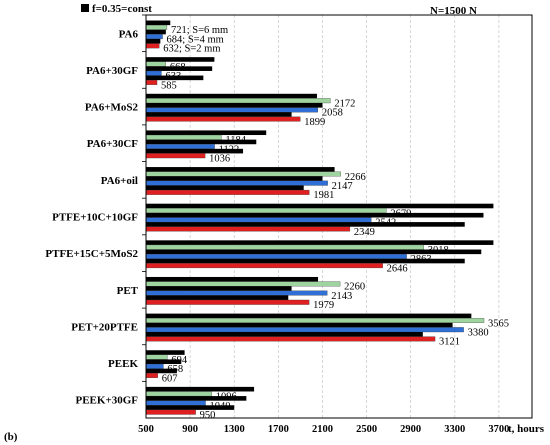 The height and width of the screenshot is (445, 550). What do you see at coordinates (332, 113) in the screenshot?
I see `data-label: 2058` at bounding box center [332, 113].